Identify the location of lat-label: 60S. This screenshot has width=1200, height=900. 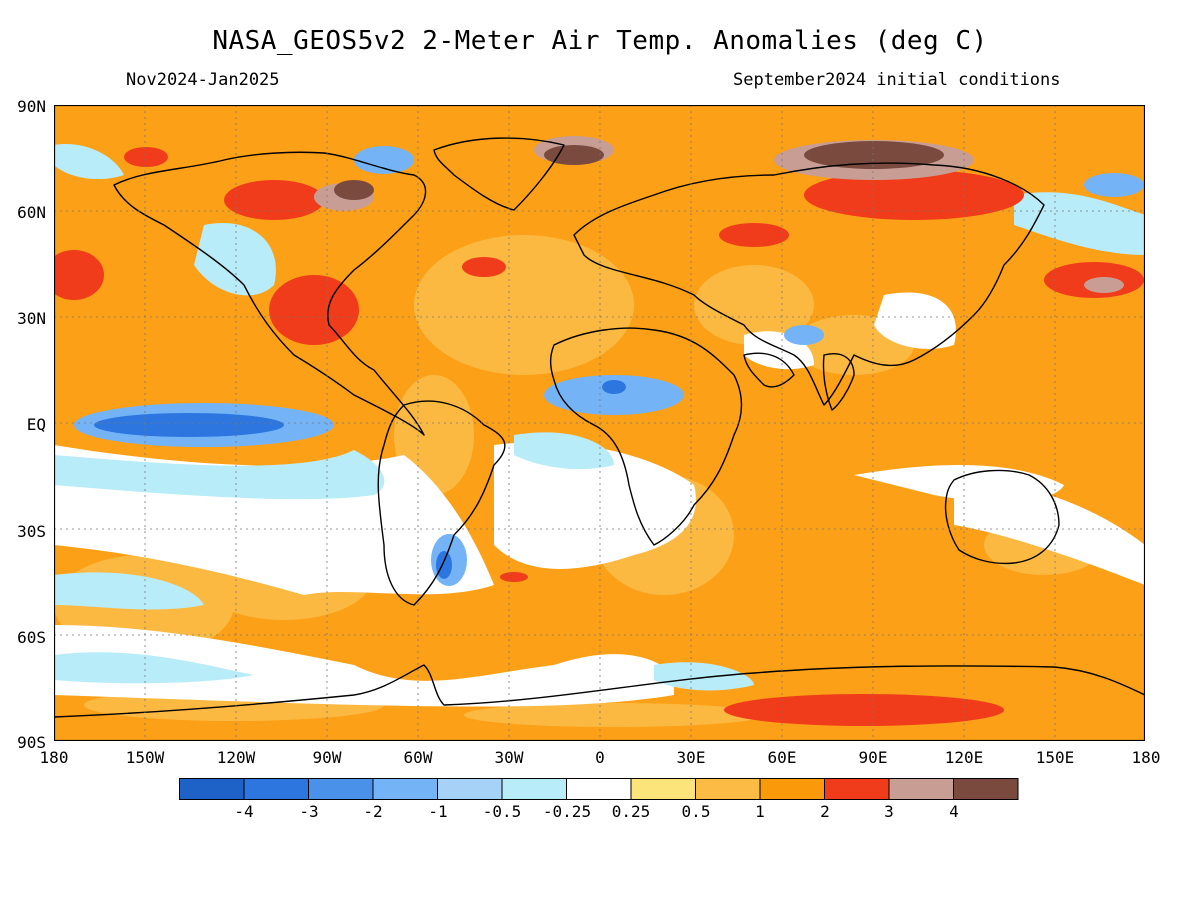
(31, 637).